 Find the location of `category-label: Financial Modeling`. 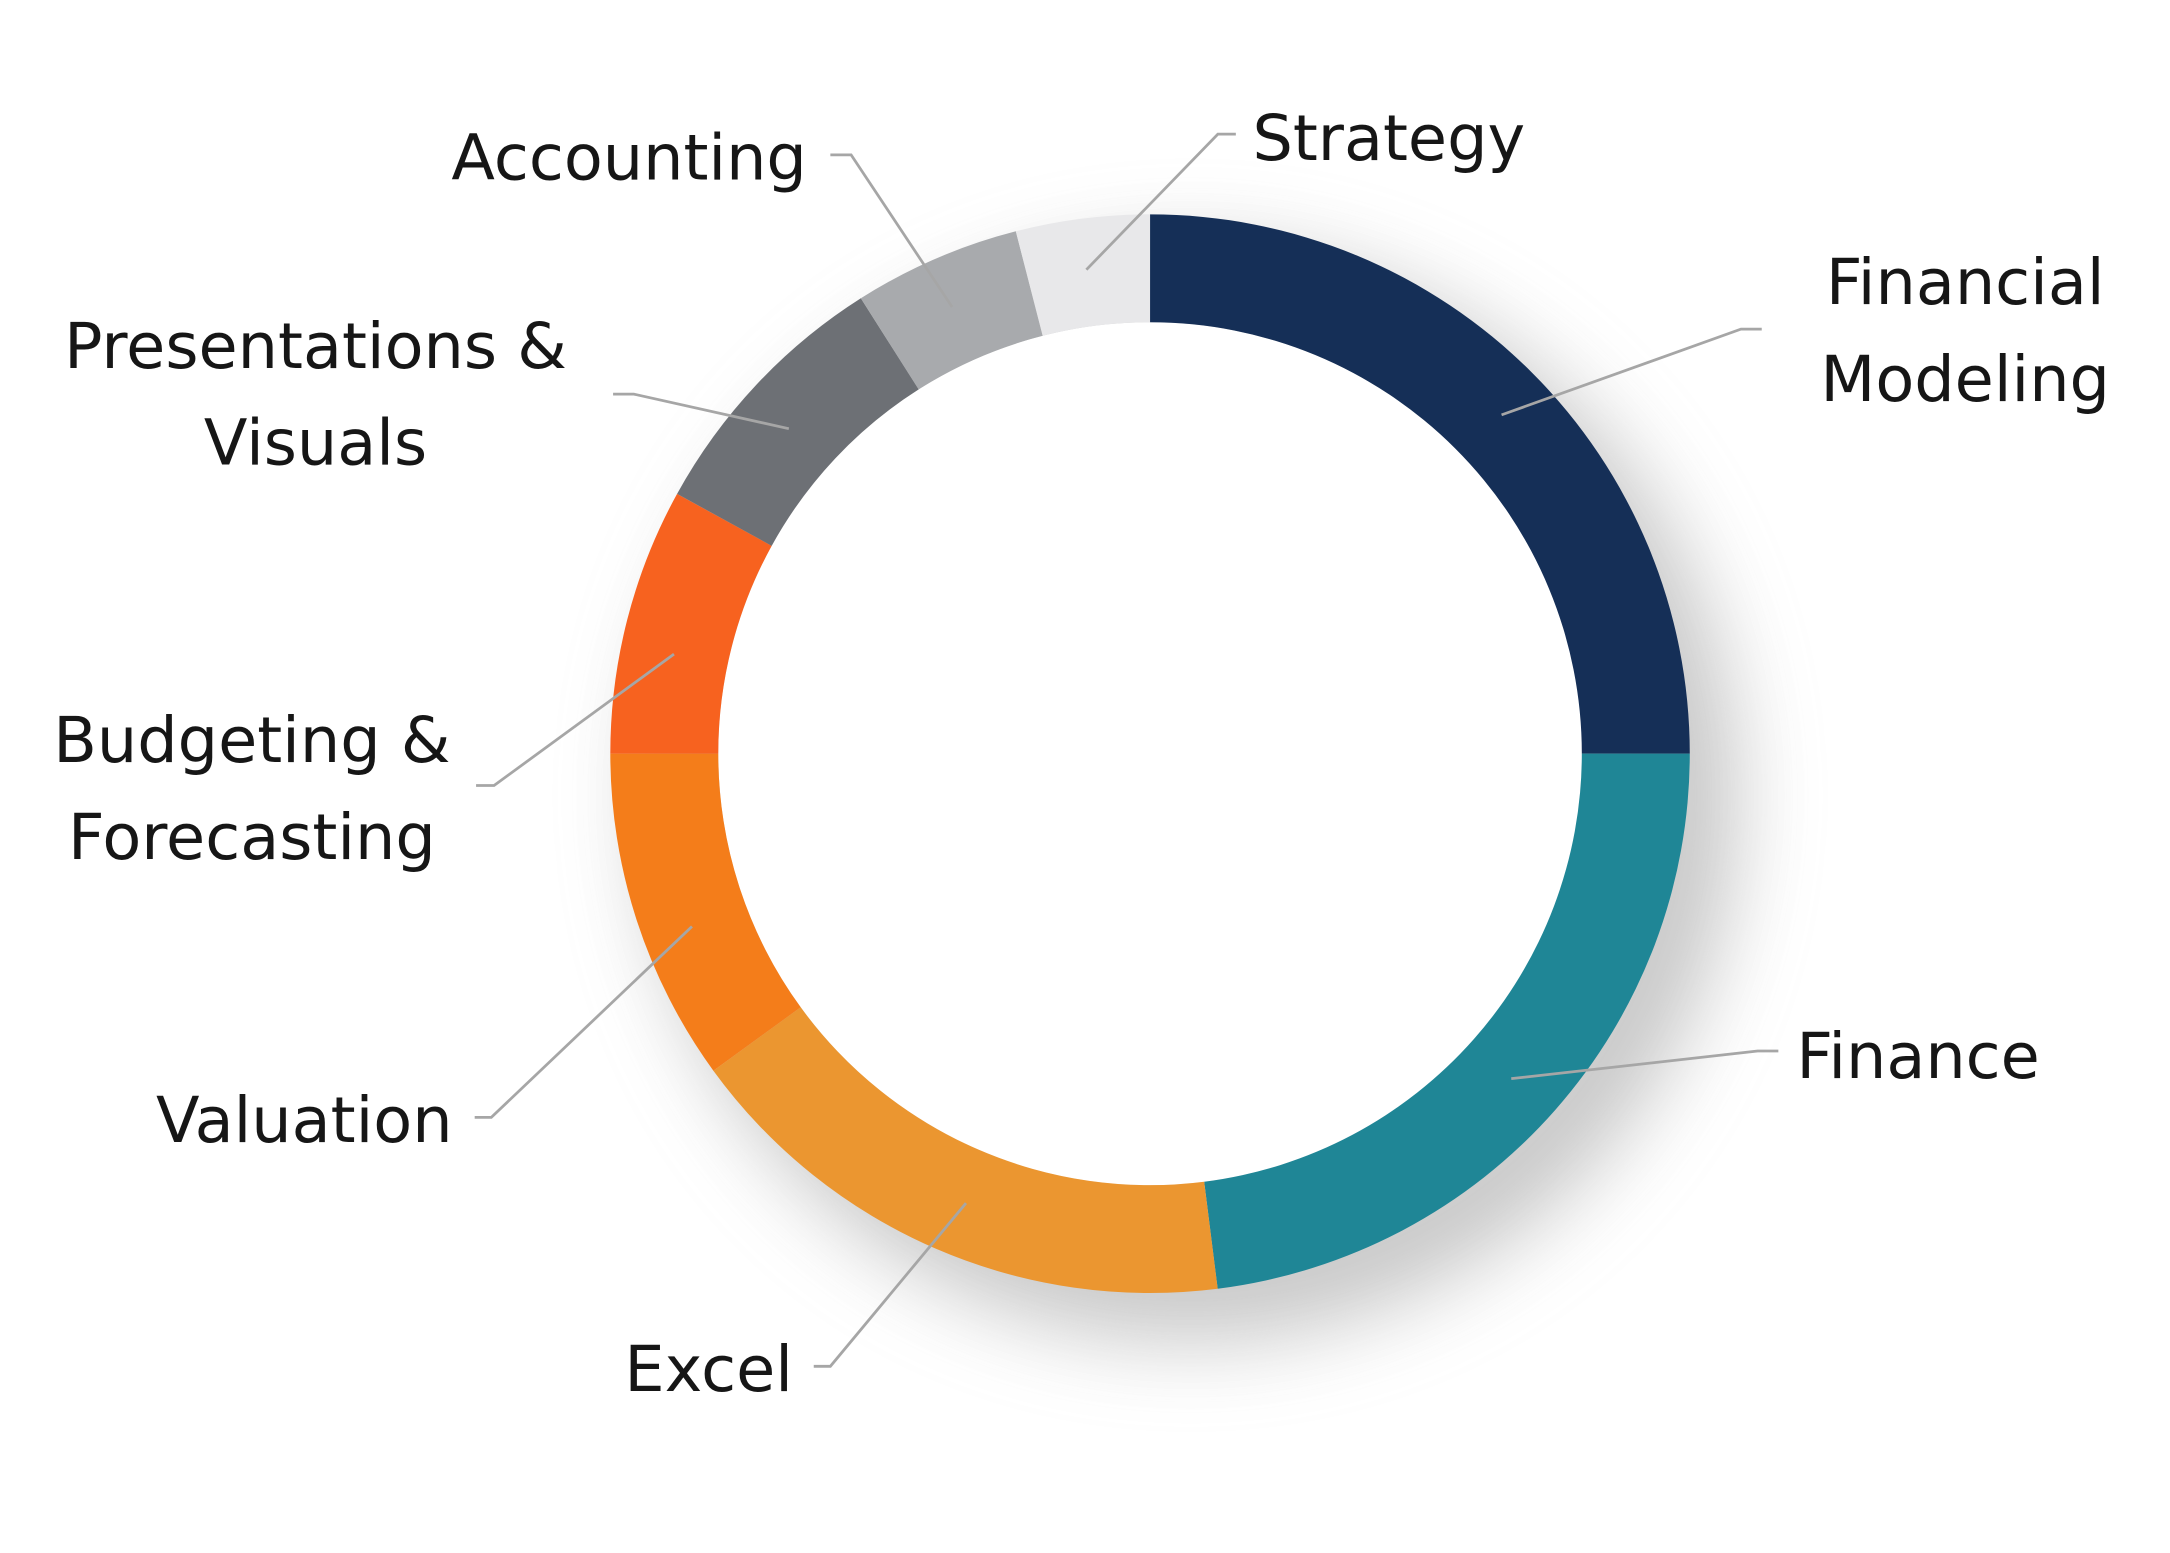

category-label: Financial Modeling is located at coordinates (1965, 331).